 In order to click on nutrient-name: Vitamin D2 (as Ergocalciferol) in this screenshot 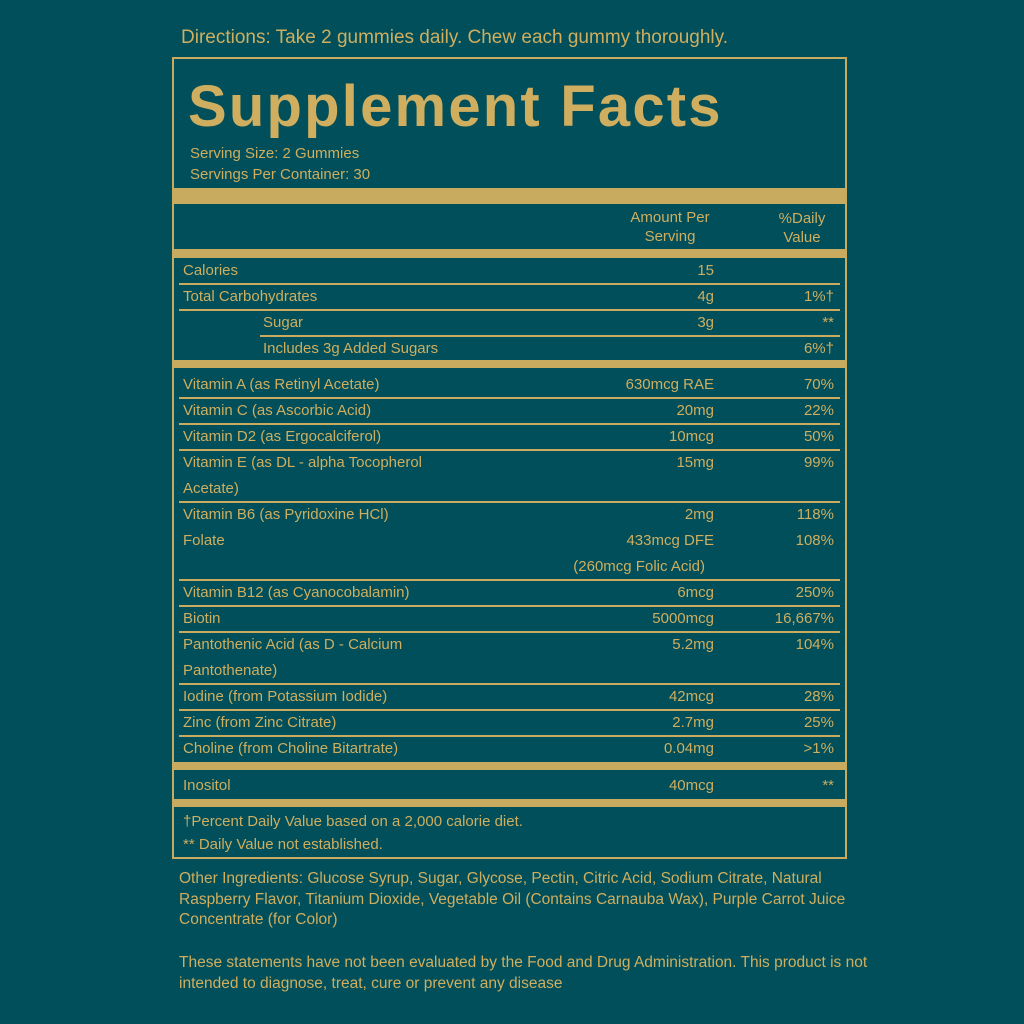, I will do `click(282, 436)`.